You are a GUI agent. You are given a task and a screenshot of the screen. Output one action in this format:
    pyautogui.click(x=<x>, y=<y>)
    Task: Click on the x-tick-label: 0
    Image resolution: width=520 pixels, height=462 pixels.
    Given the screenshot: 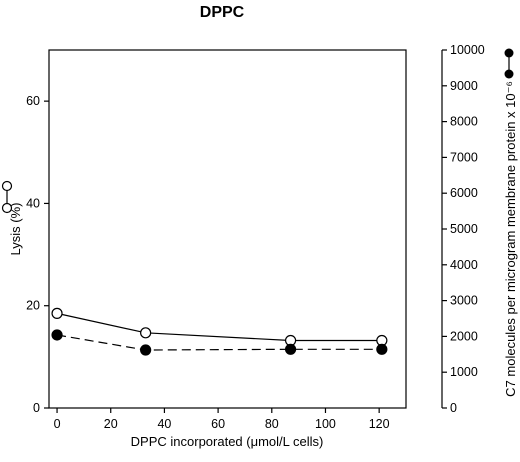 What is the action you would take?
    pyautogui.click(x=57, y=424)
    